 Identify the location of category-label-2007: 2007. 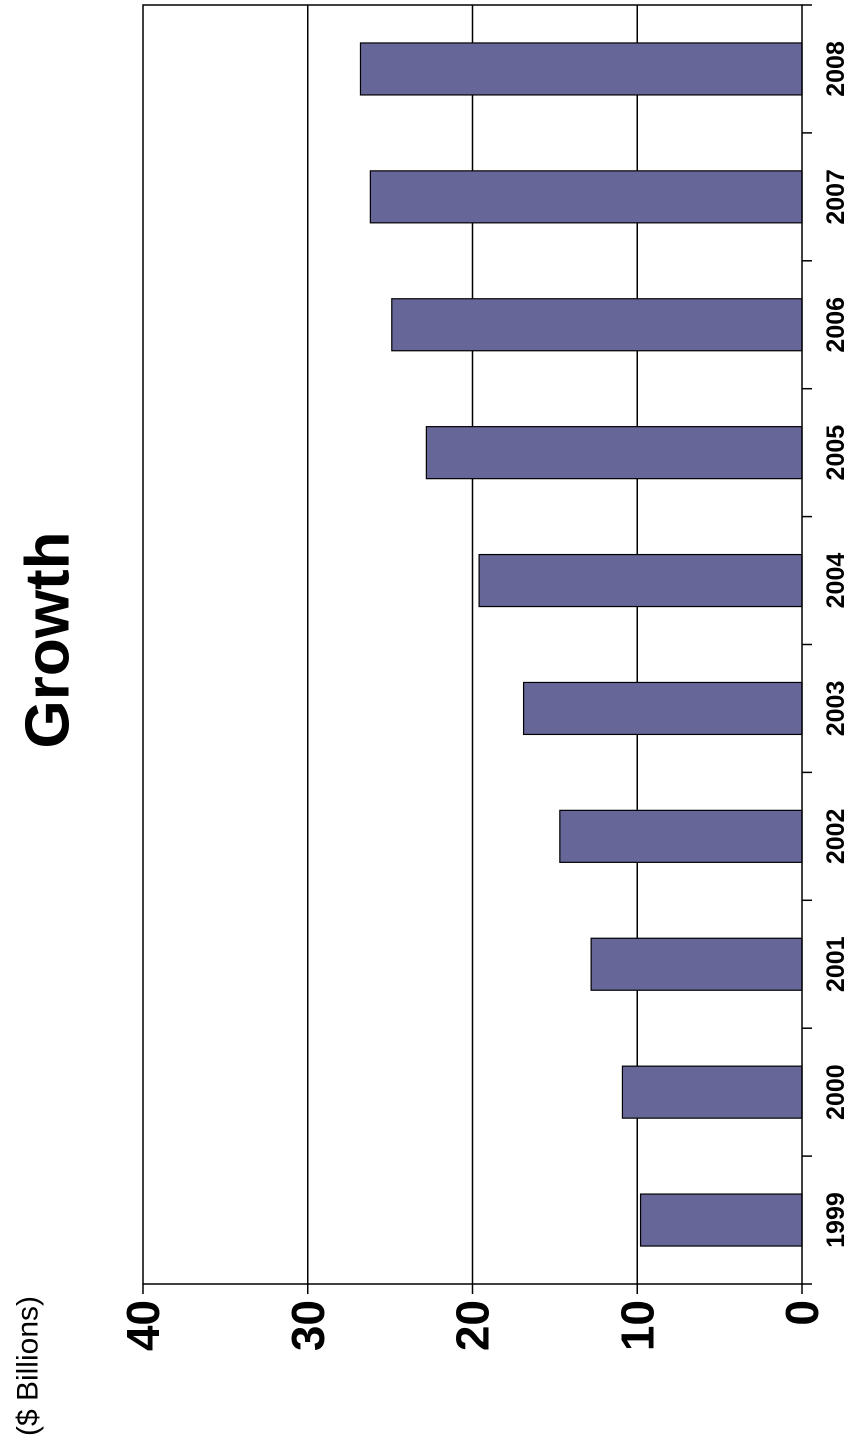
(836, 197).